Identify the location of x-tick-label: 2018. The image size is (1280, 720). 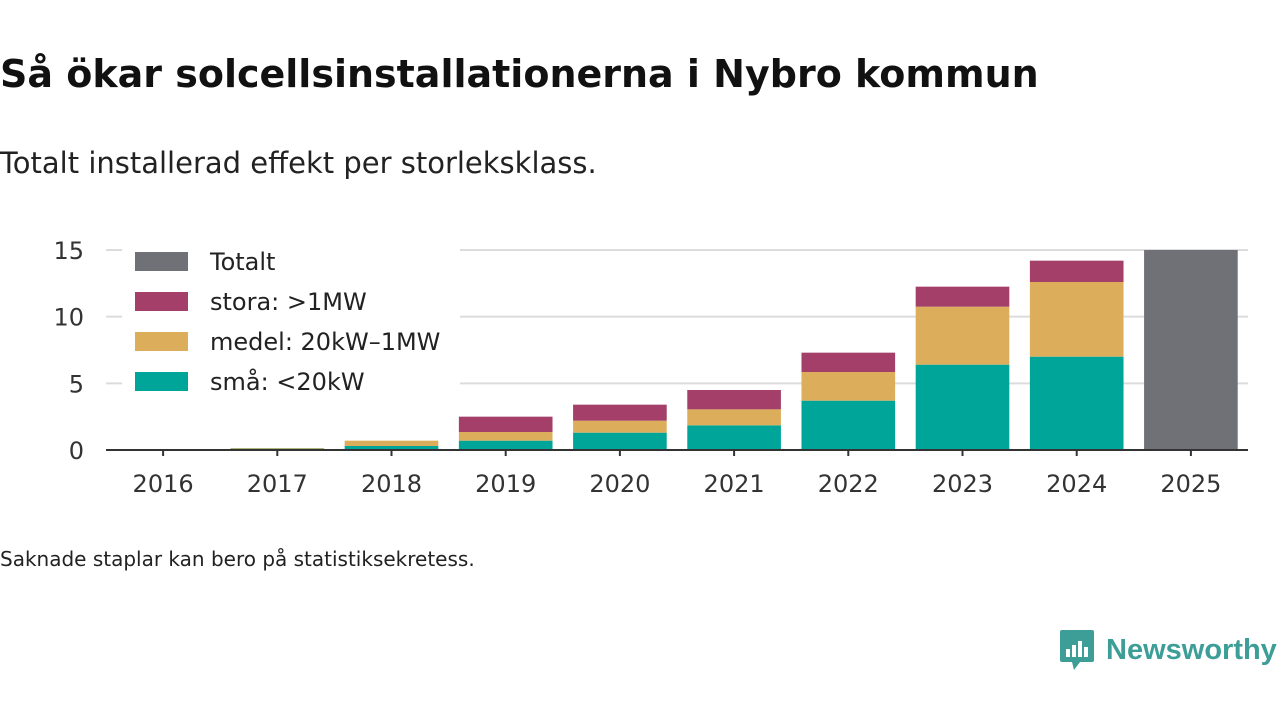
(391, 484).